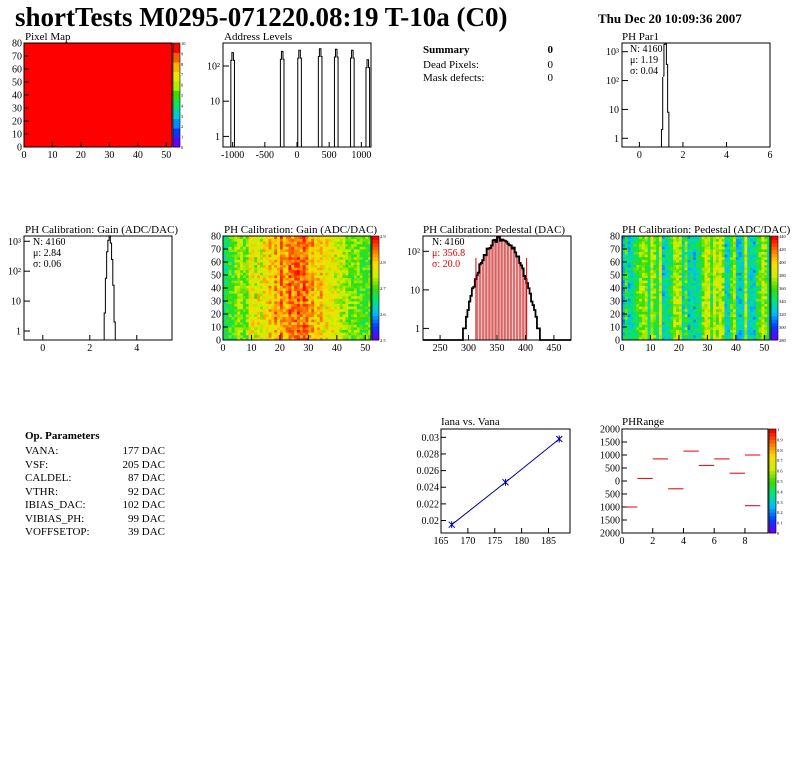  What do you see at coordinates (52, 155) in the screenshot?
I see `x-tick-label: 10` at bounding box center [52, 155].